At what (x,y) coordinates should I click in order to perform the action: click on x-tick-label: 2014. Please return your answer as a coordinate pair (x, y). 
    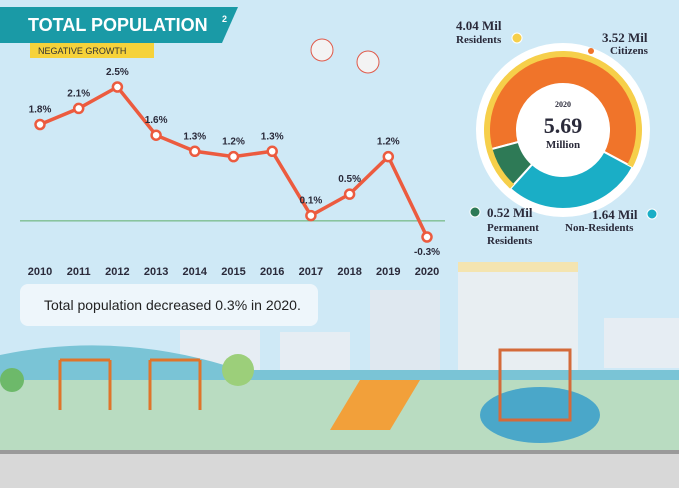
    Looking at the image, I should click on (195, 272).